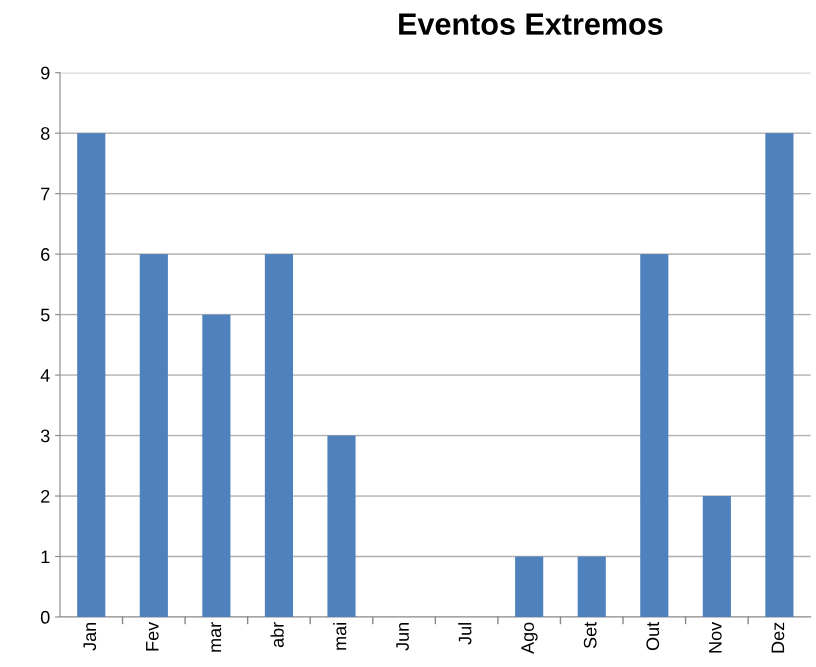 This screenshot has width=816, height=667. What do you see at coordinates (530, 24) in the screenshot?
I see `chart-title: Eventos Extremos` at bounding box center [530, 24].